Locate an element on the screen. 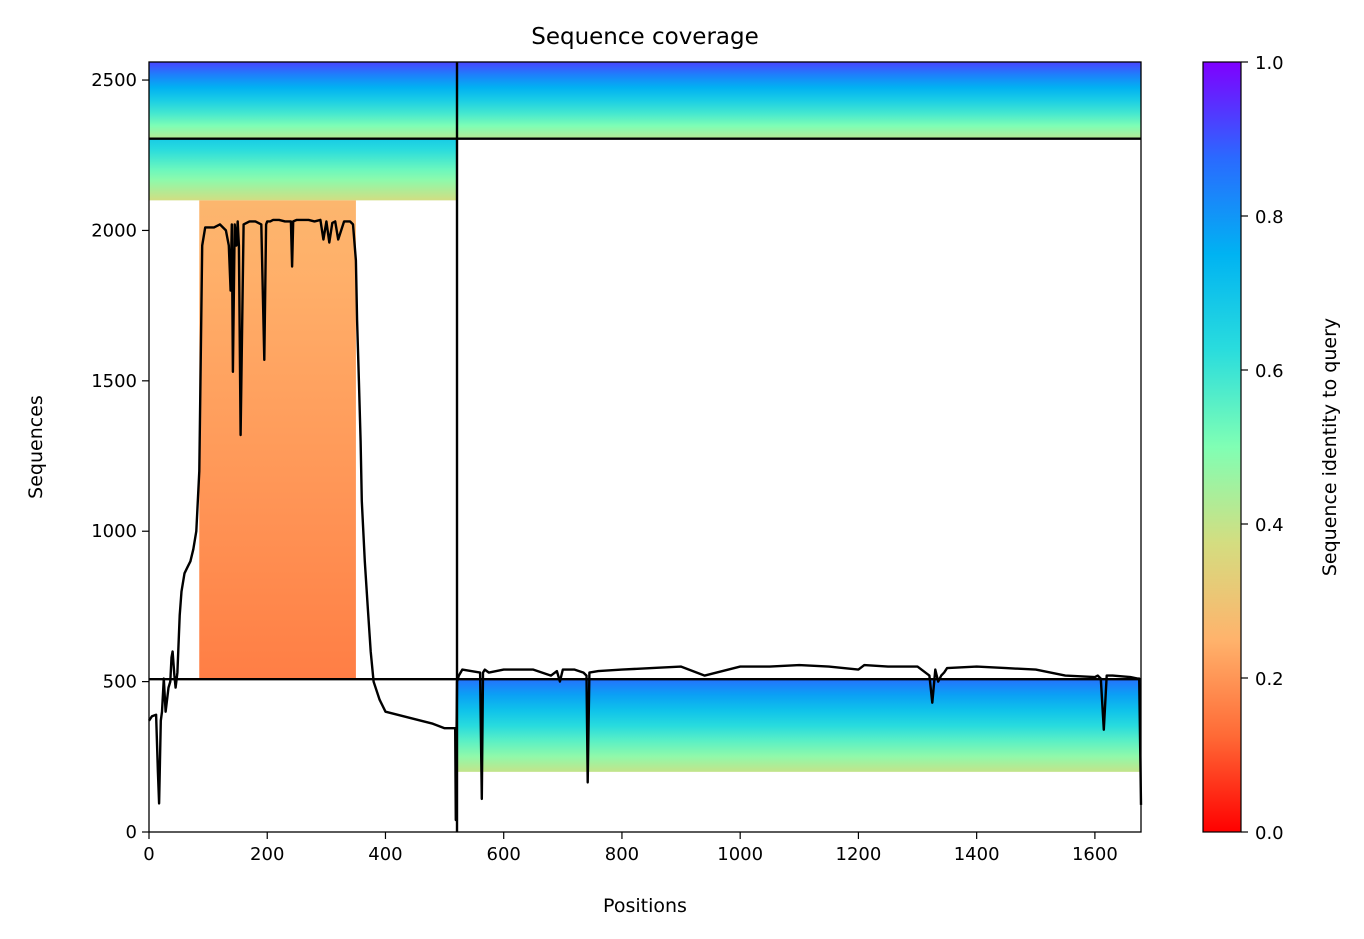 The width and height of the screenshot is (1364, 939). y-axis-label: Sequences is located at coordinates (36, 447).